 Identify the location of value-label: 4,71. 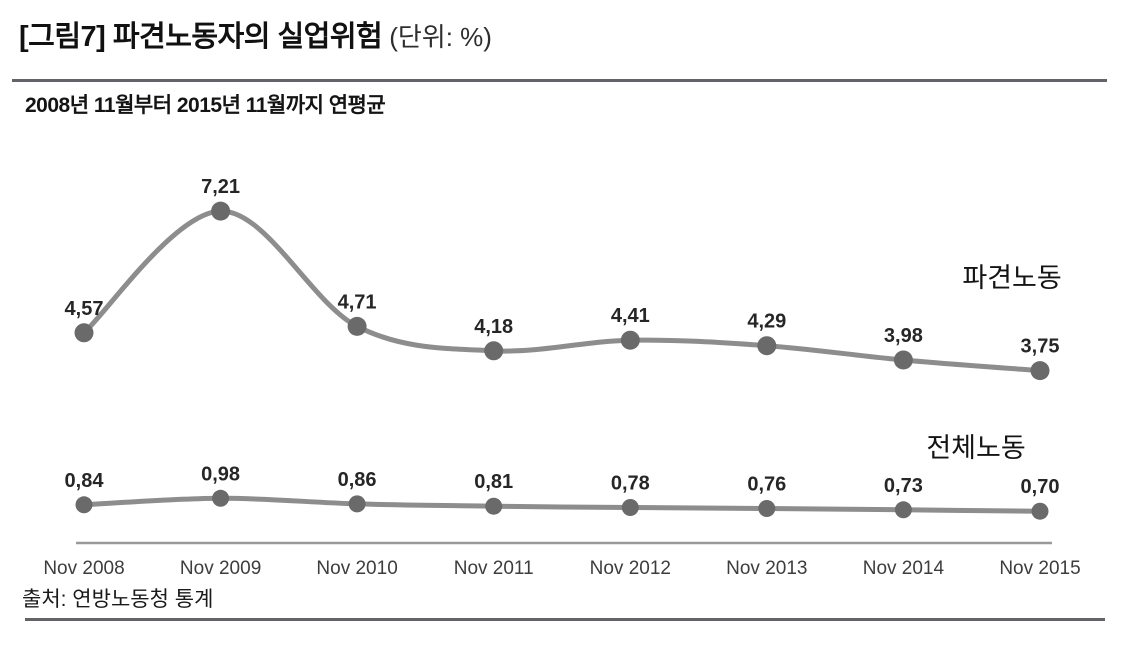
(357, 302).